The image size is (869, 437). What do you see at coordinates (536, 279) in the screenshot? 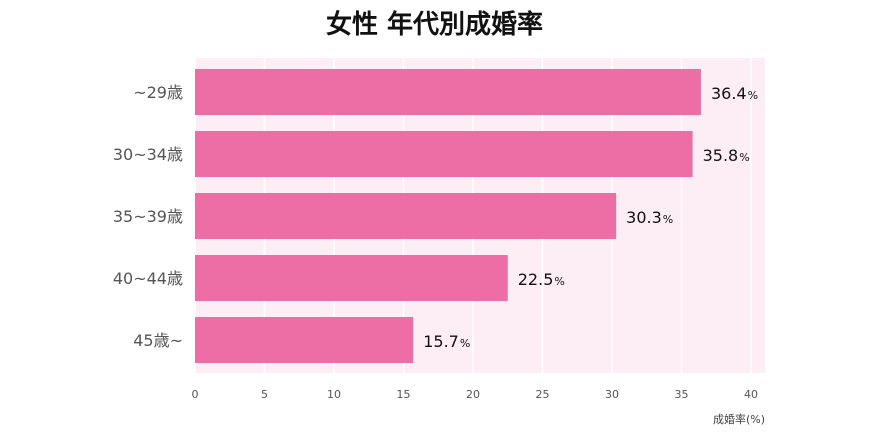
I see `data-label-value: 22.5` at bounding box center [536, 279].